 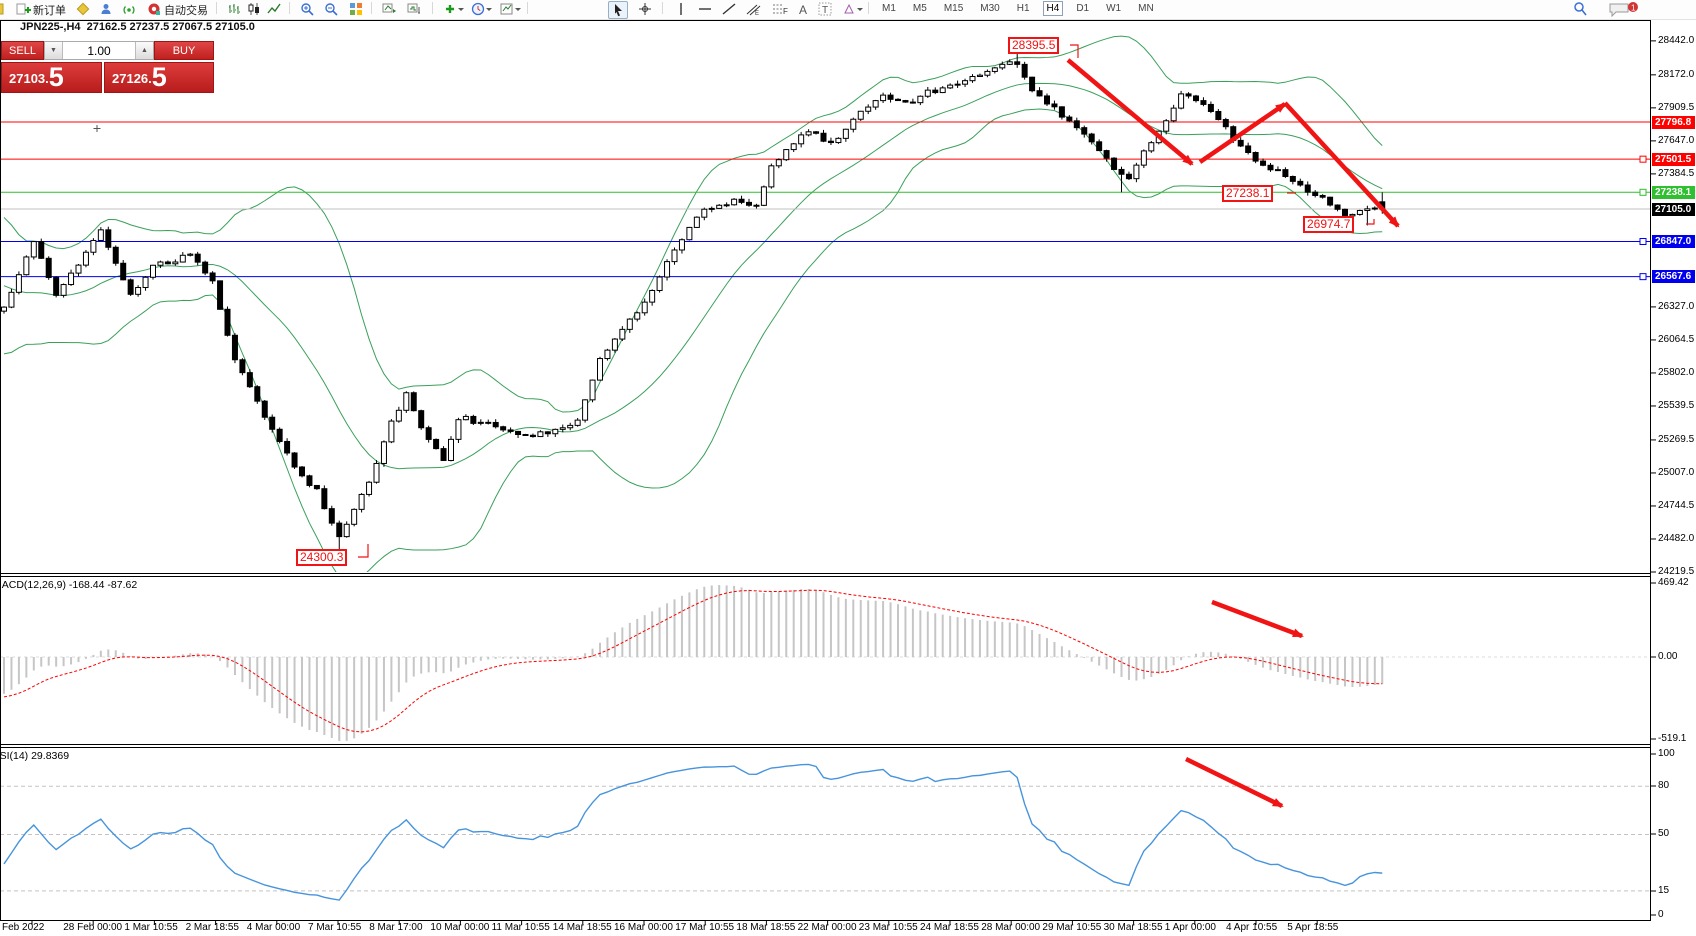 I want to click on text-label-icon: T, so click(x=825, y=9).